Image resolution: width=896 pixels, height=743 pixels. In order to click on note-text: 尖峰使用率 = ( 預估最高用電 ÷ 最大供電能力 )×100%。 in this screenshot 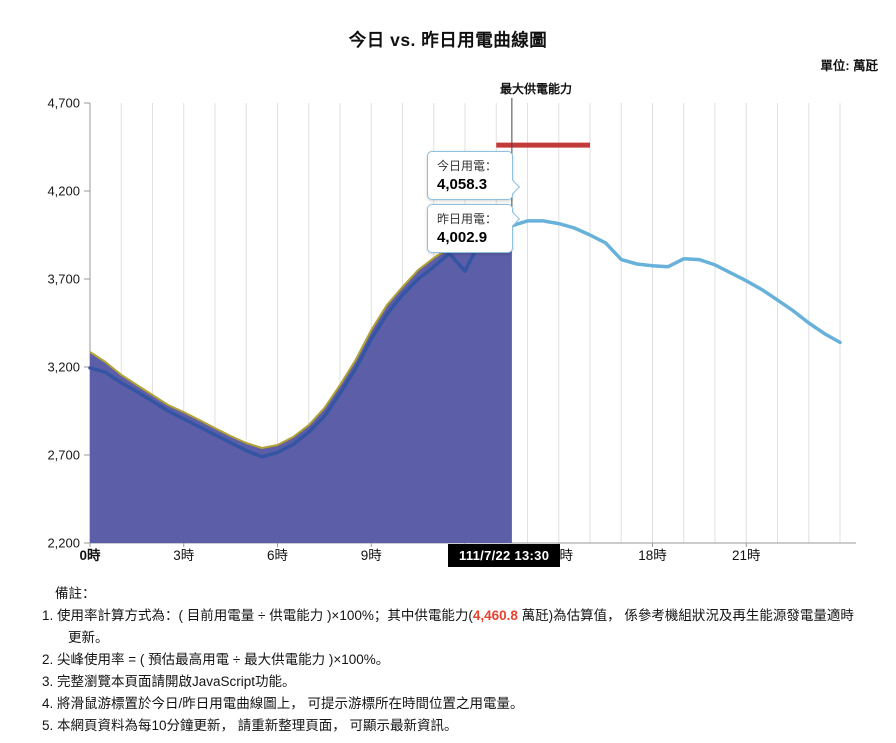, I will do `click(223, 659)`.